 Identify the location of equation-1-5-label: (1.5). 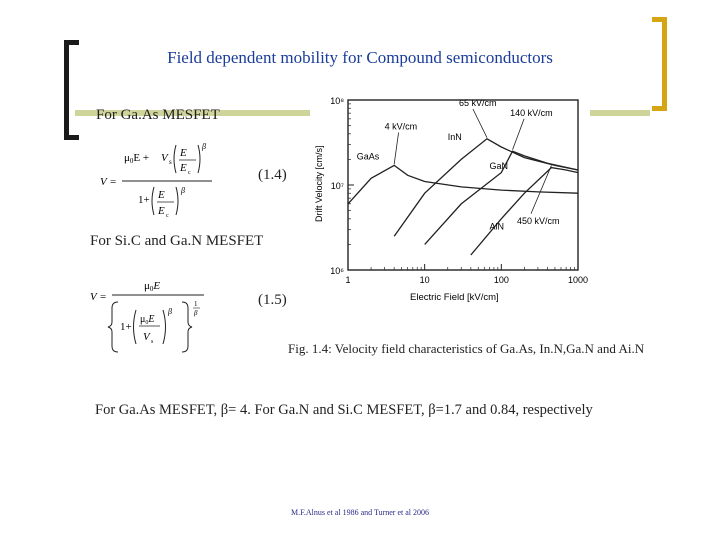
(272, 300).